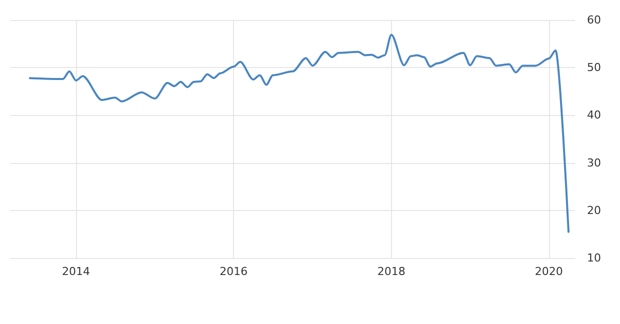 The width and height of the screenshot is (620, 324). What do you see at coordinates (594, 115) in the screenshot?
I see `y-tick-label: 40` at bounding box center [594, 115].